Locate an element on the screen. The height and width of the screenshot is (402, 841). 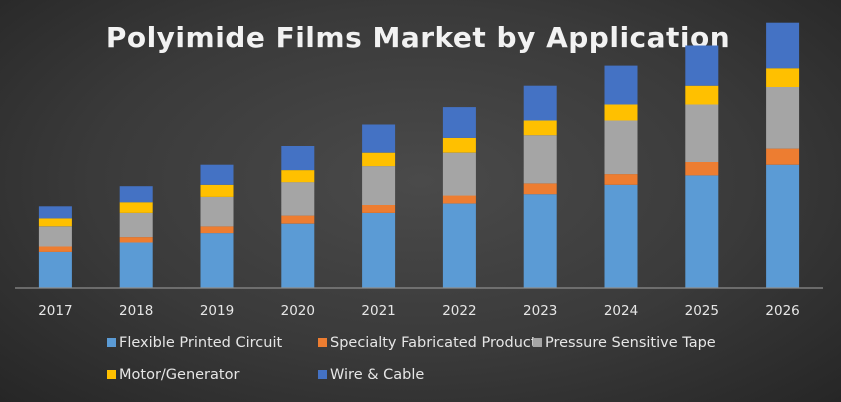
bar-motor-generator-2018 is located at coordinates (136, 207).